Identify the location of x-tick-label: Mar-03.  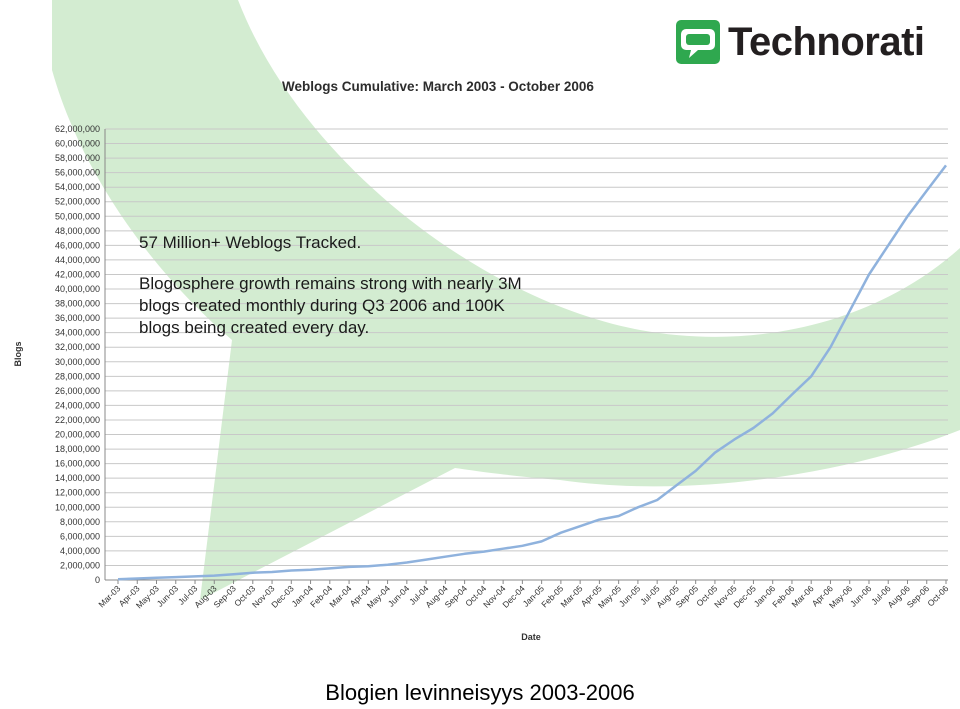
(109, 596).